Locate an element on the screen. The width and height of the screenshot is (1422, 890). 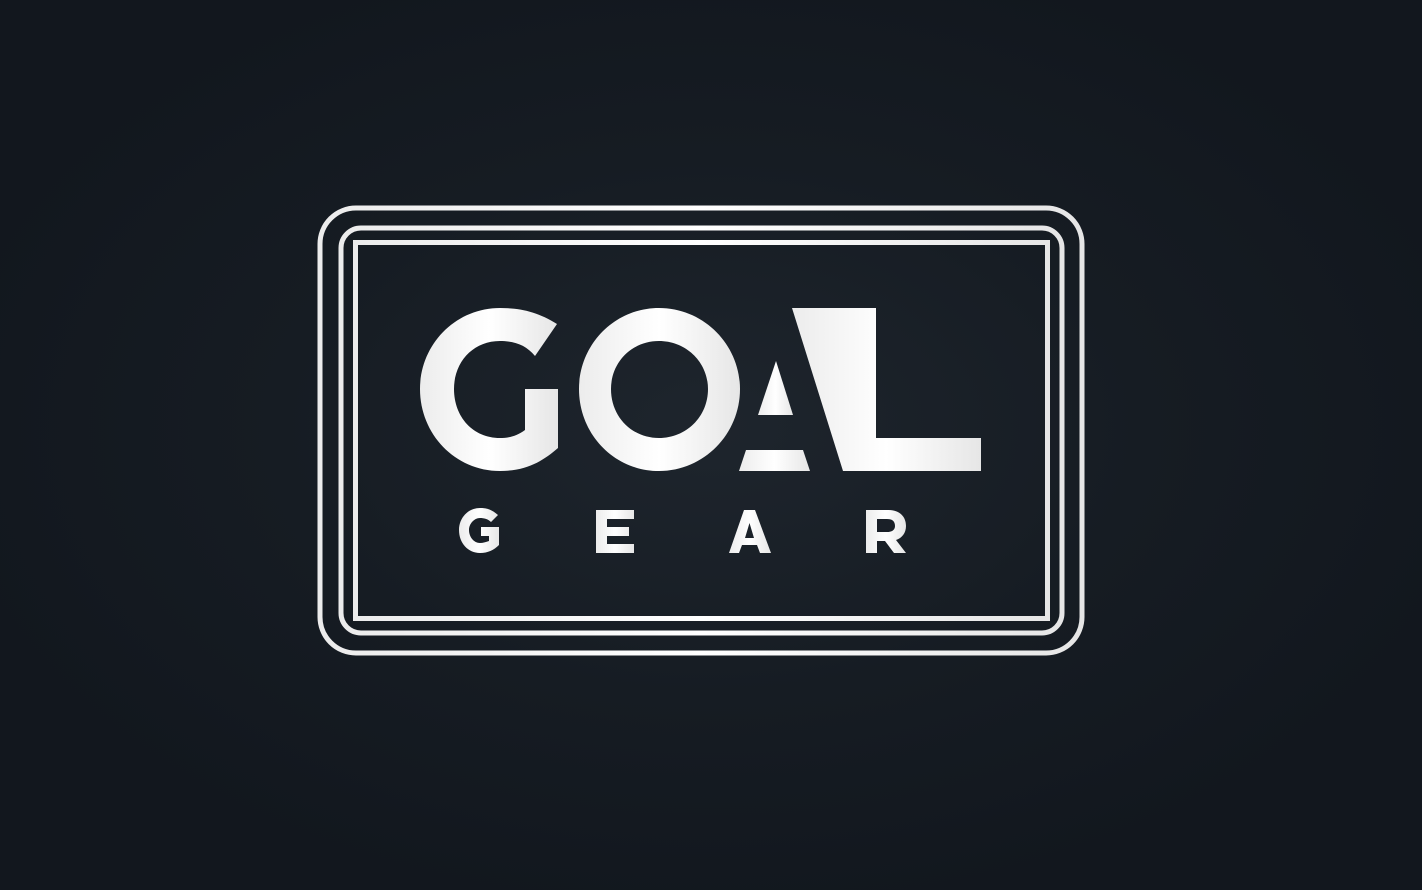
wordmark-letter-o is located at coordinates (659, 389).